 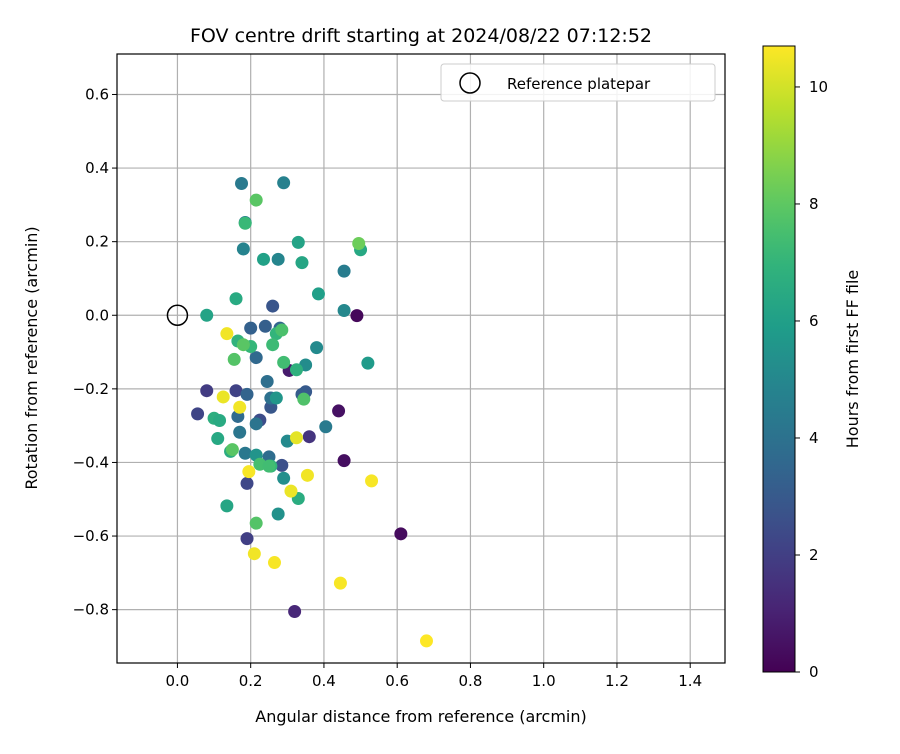 I want to click on legend: Reference platepar, so click(x=578, y=82).